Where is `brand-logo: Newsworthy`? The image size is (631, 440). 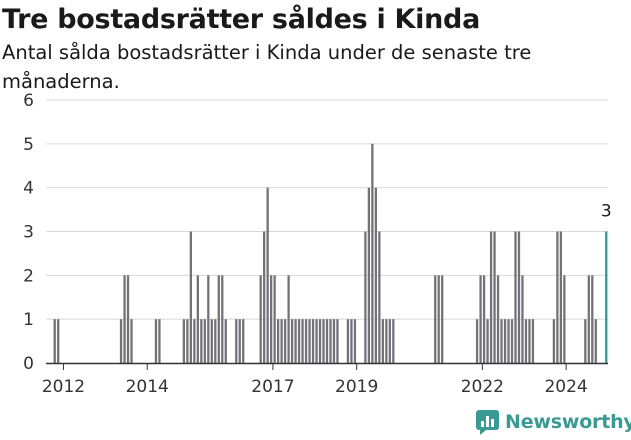 brand-logo: Newsworthy is located at coordinates (553, 422).